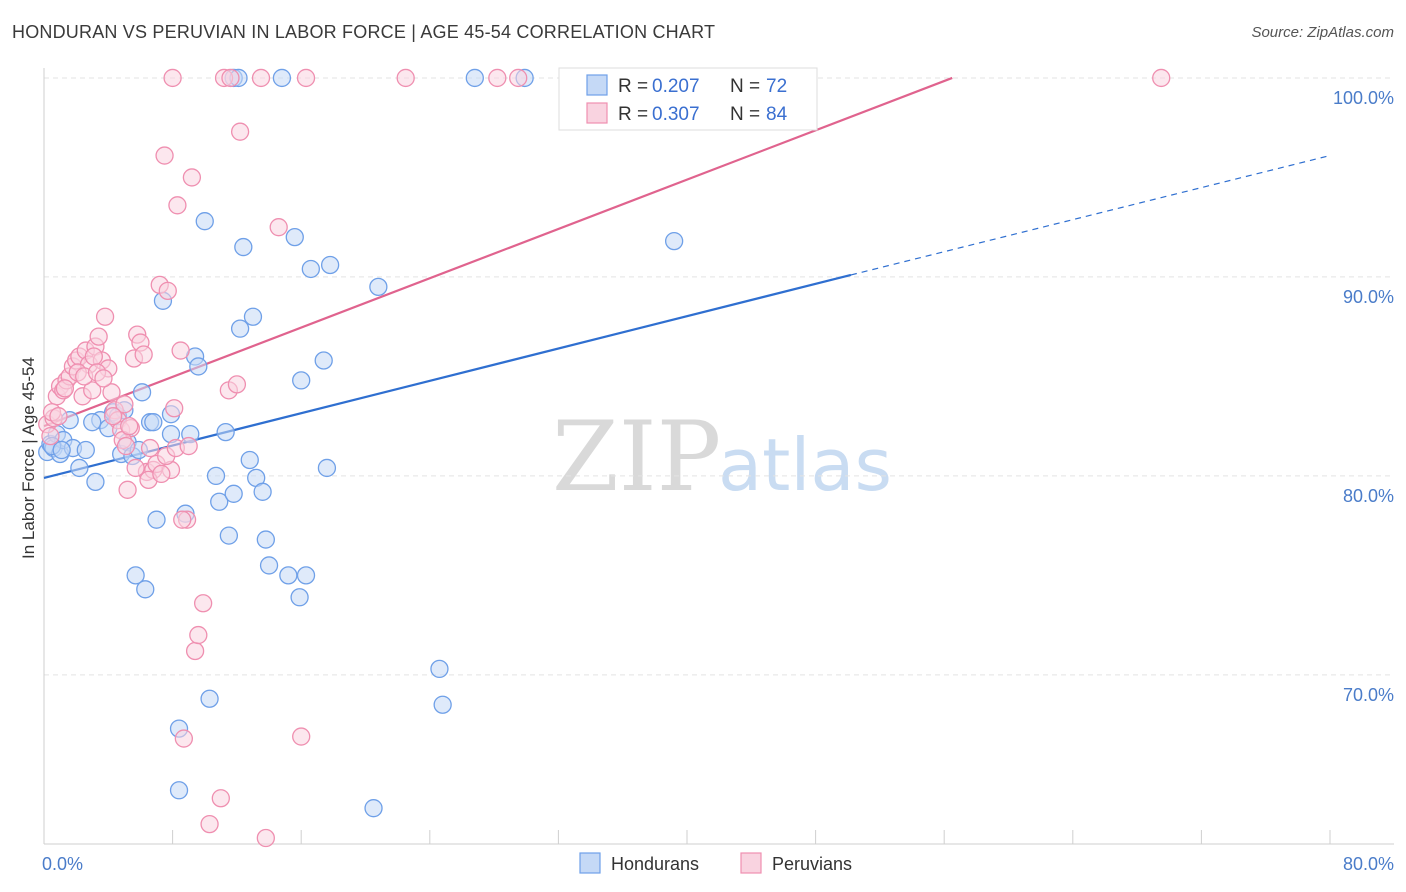 This screenshot has width=1406, height=892. Describe the element at coordinates (597, 113) in the screenshot. I see `legend-swatch-peruvian` at that location.